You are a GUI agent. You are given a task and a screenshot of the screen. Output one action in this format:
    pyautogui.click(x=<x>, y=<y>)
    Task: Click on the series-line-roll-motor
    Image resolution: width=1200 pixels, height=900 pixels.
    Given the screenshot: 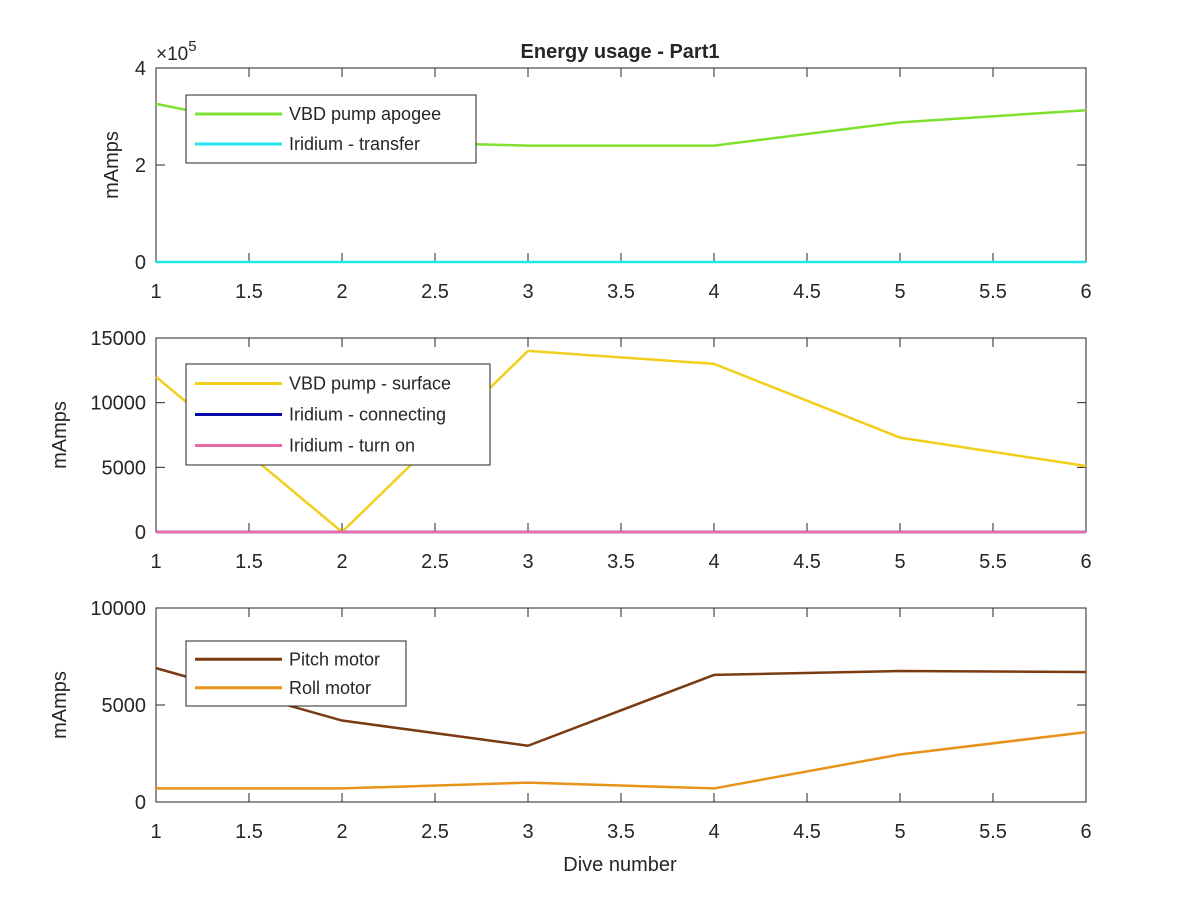 What is the action you would take?
    pyautogui.click(x=621, y=760)
    